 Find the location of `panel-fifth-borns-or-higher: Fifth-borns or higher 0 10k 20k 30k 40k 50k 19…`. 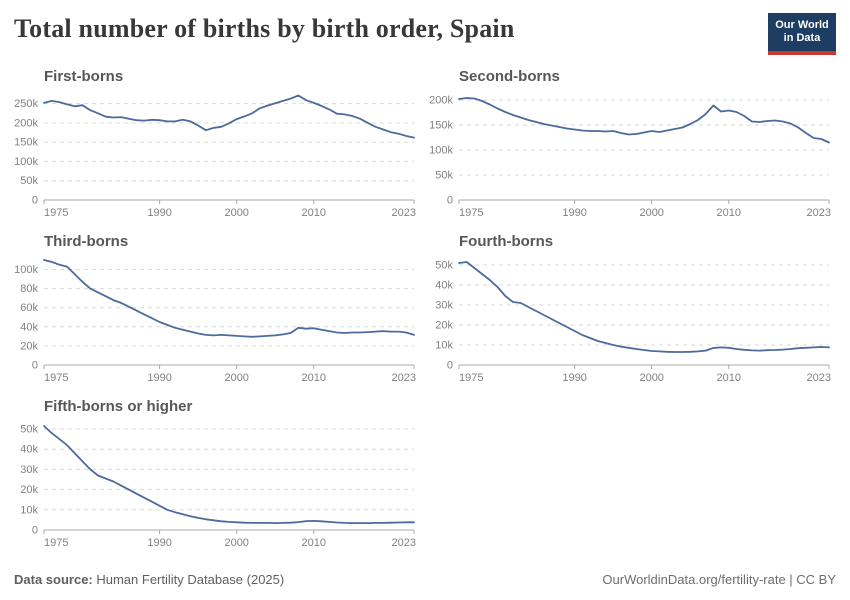

panel-fifth-borns-or-higher: Fifth-borns or higher 0 10k 20k 30k 40k 50k 19… is located at coordinates (214, 479).